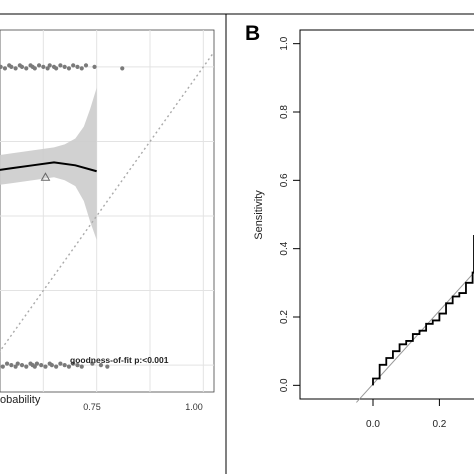  What do you see at coordinates (439, 424) in the screenshot?
I see `panel-b-x-tick-label: 0.2` at bounding box center [439, 424].